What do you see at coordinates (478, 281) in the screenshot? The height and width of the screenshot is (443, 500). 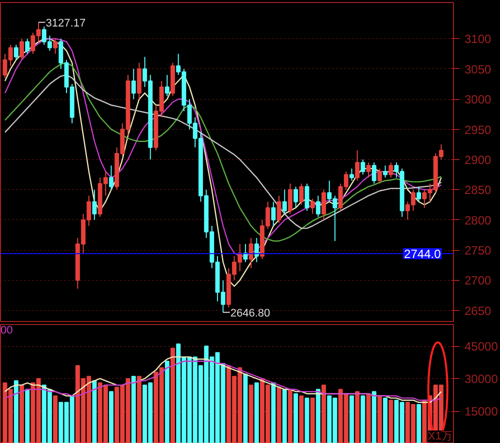 I see `y-tick-label: 2700` at bounding box center [478, 281].